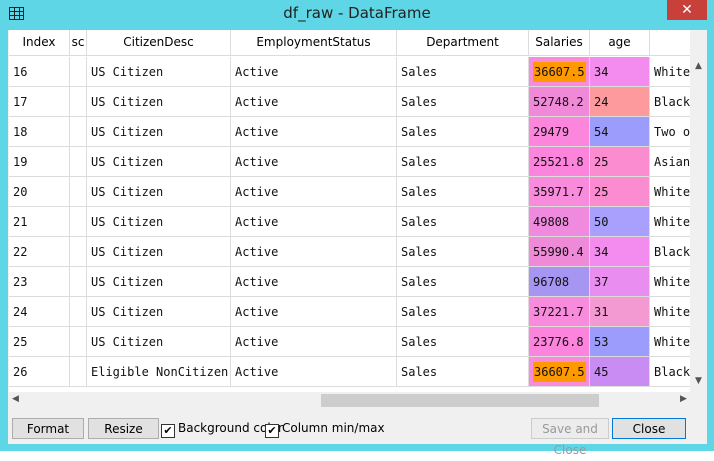 The height and width of the screenshot is (461, 714). I want to click on index-cell: 20, so click(39, 192).